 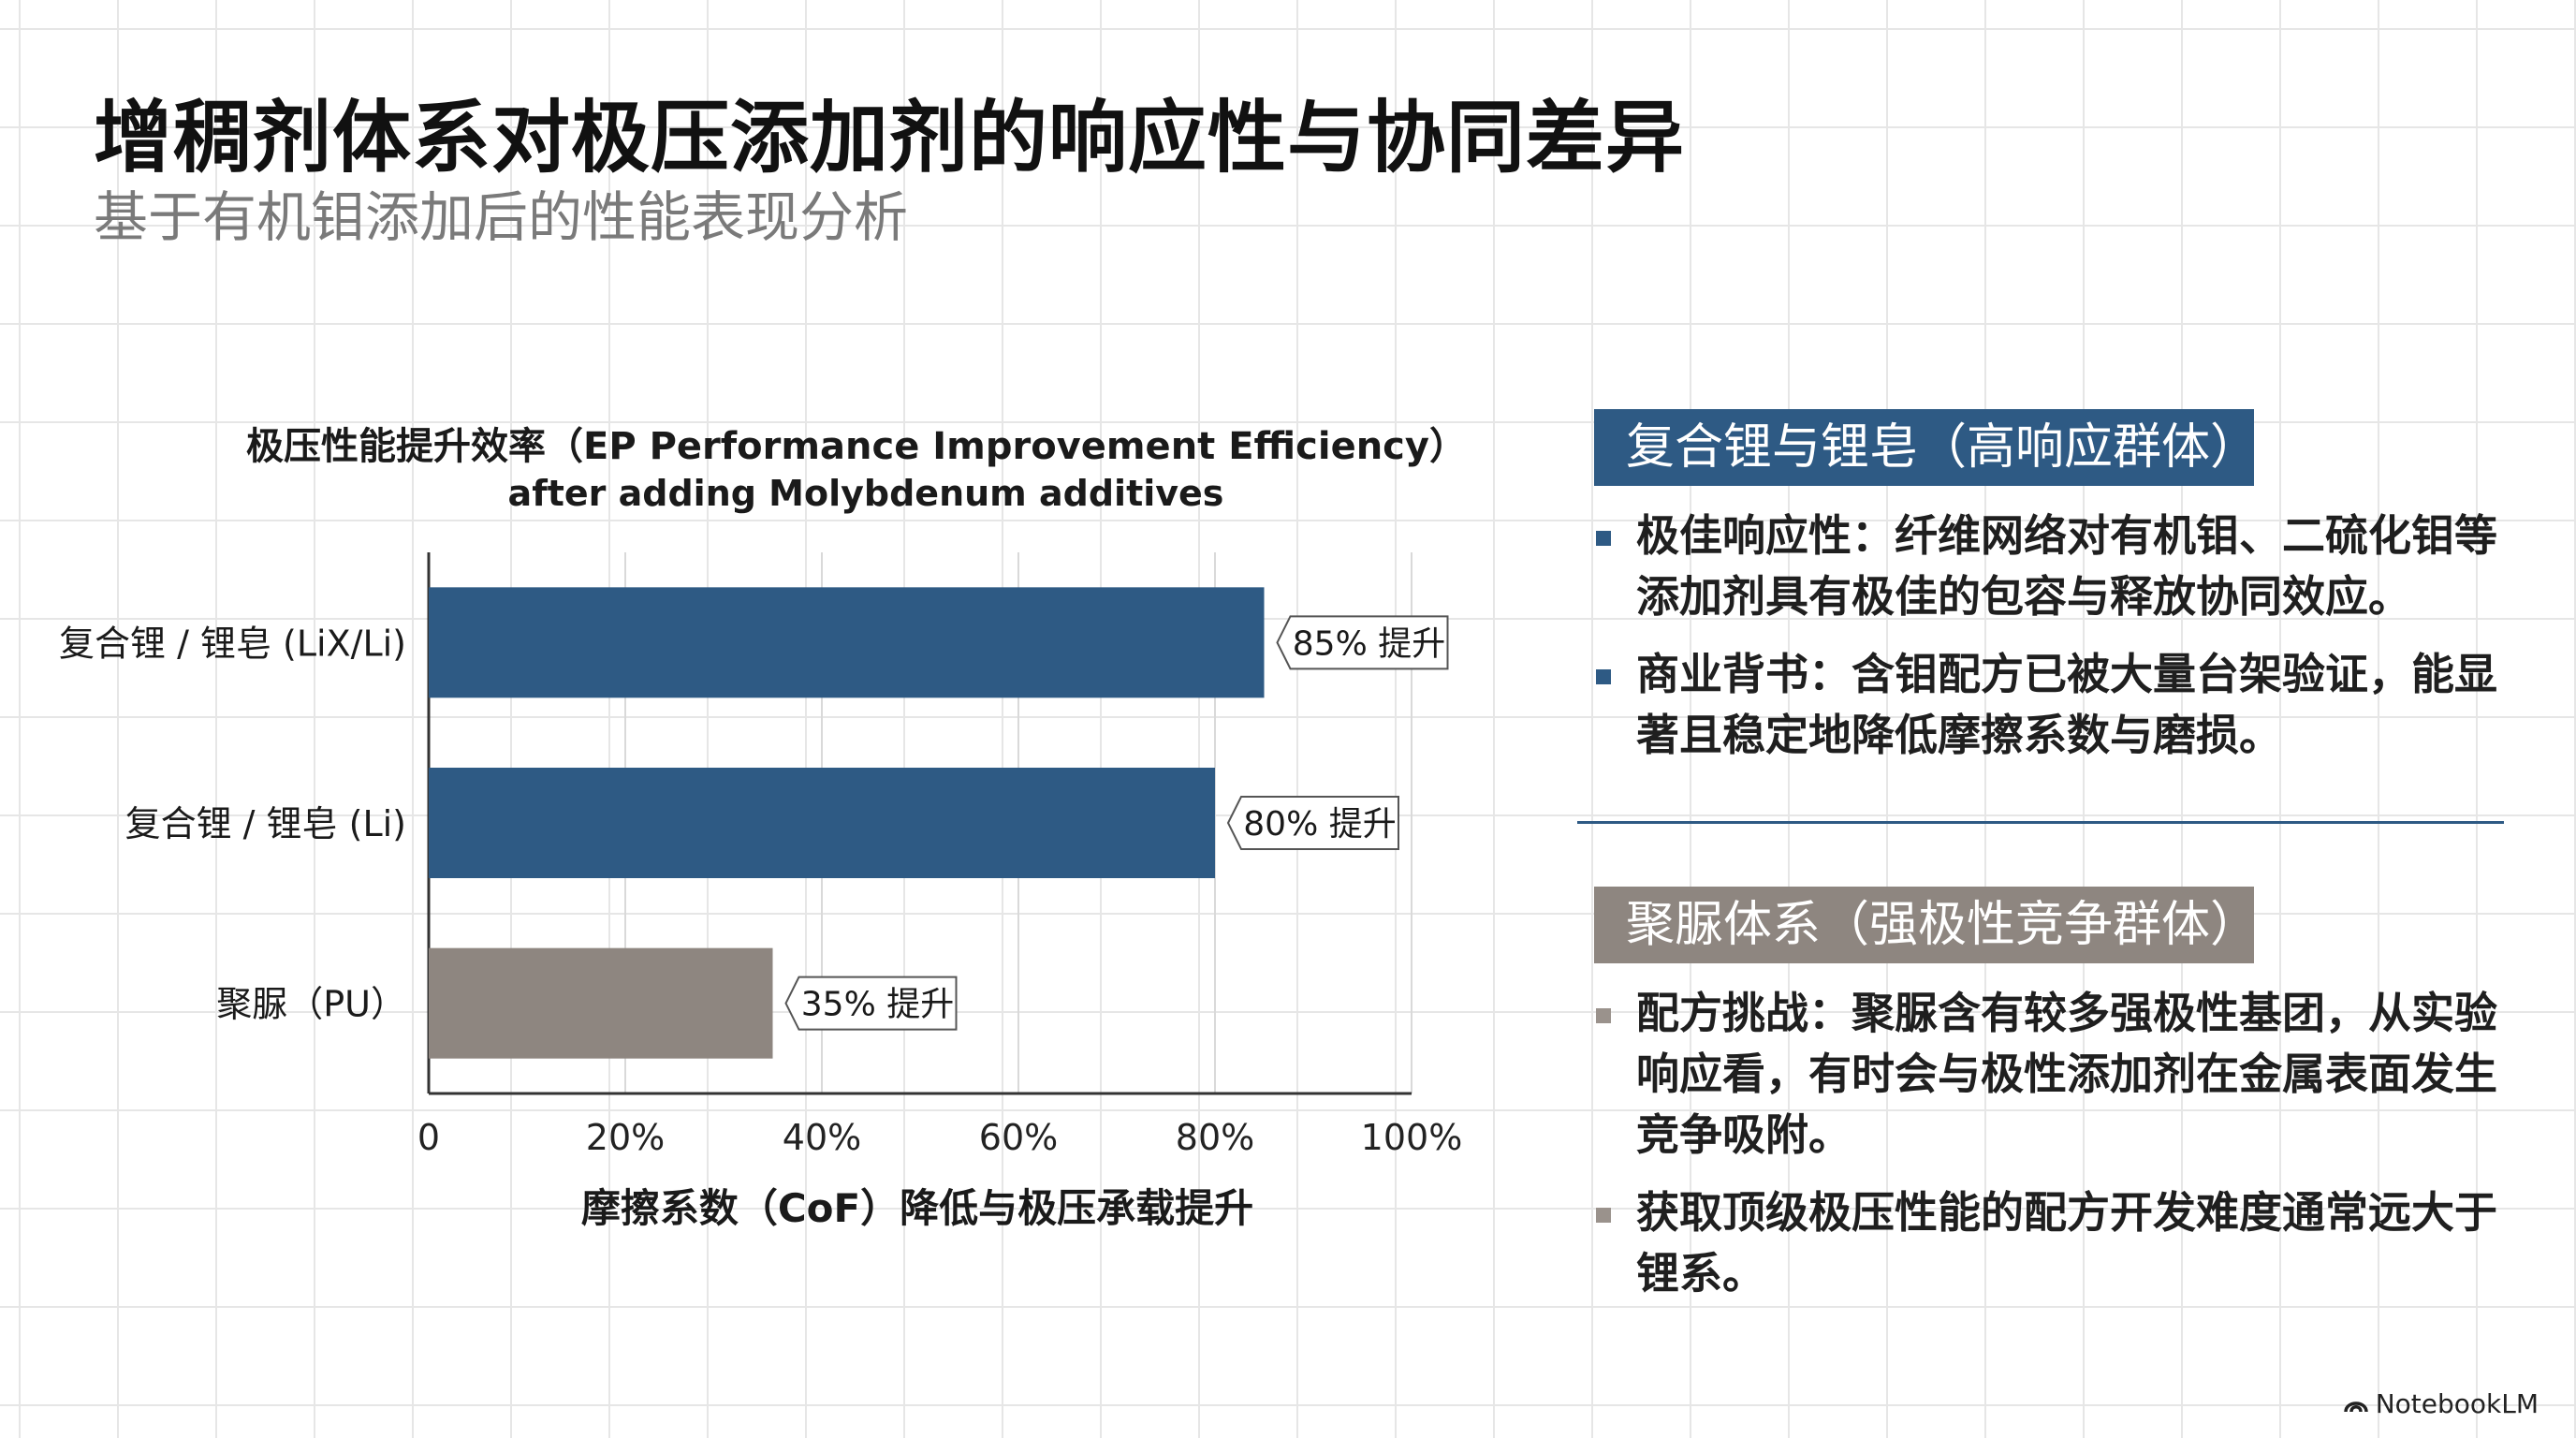 What do you see at coordinates (501, 217) in the screenshot?
I see `page-subtitle: 基于有机钼添加后的性能表现分析` at bounding box center [501, 217].